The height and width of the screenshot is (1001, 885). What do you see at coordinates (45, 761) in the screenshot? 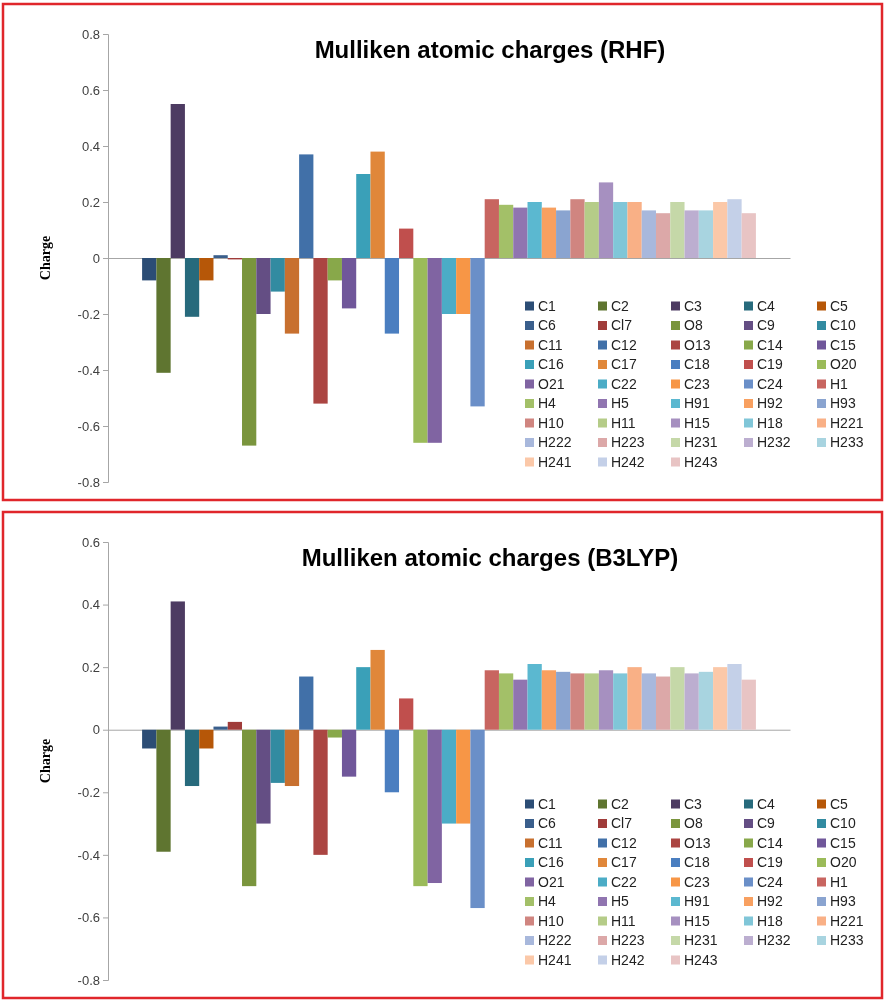
I see `y-axis-title: Charge` at bounding box center [45, 761].